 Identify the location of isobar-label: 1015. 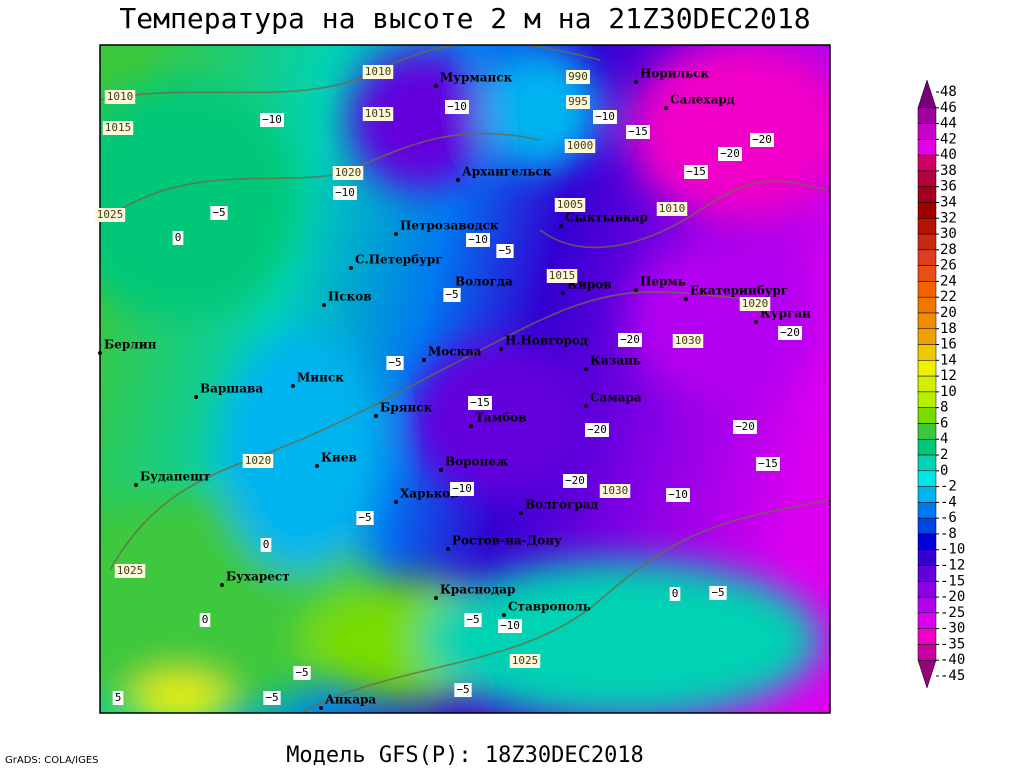
(562, 275).